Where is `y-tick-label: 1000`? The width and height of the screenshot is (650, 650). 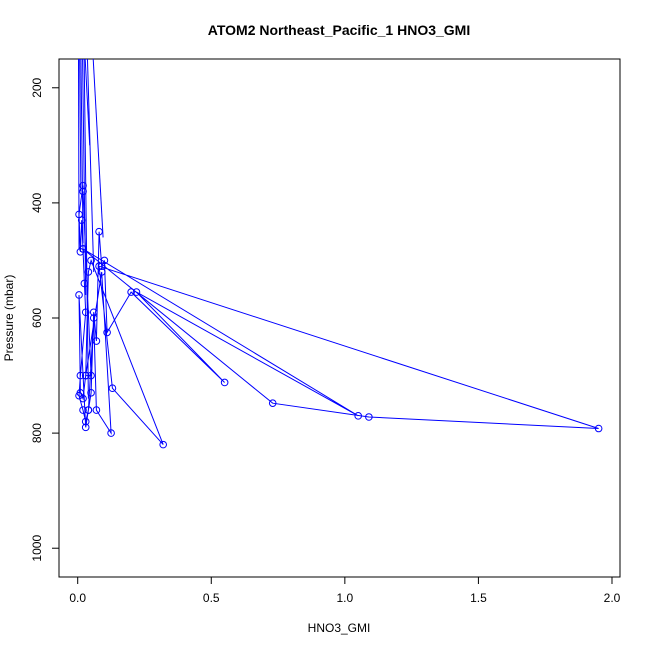
y-tick-label: 1000 is located at coordinates (37, 548).